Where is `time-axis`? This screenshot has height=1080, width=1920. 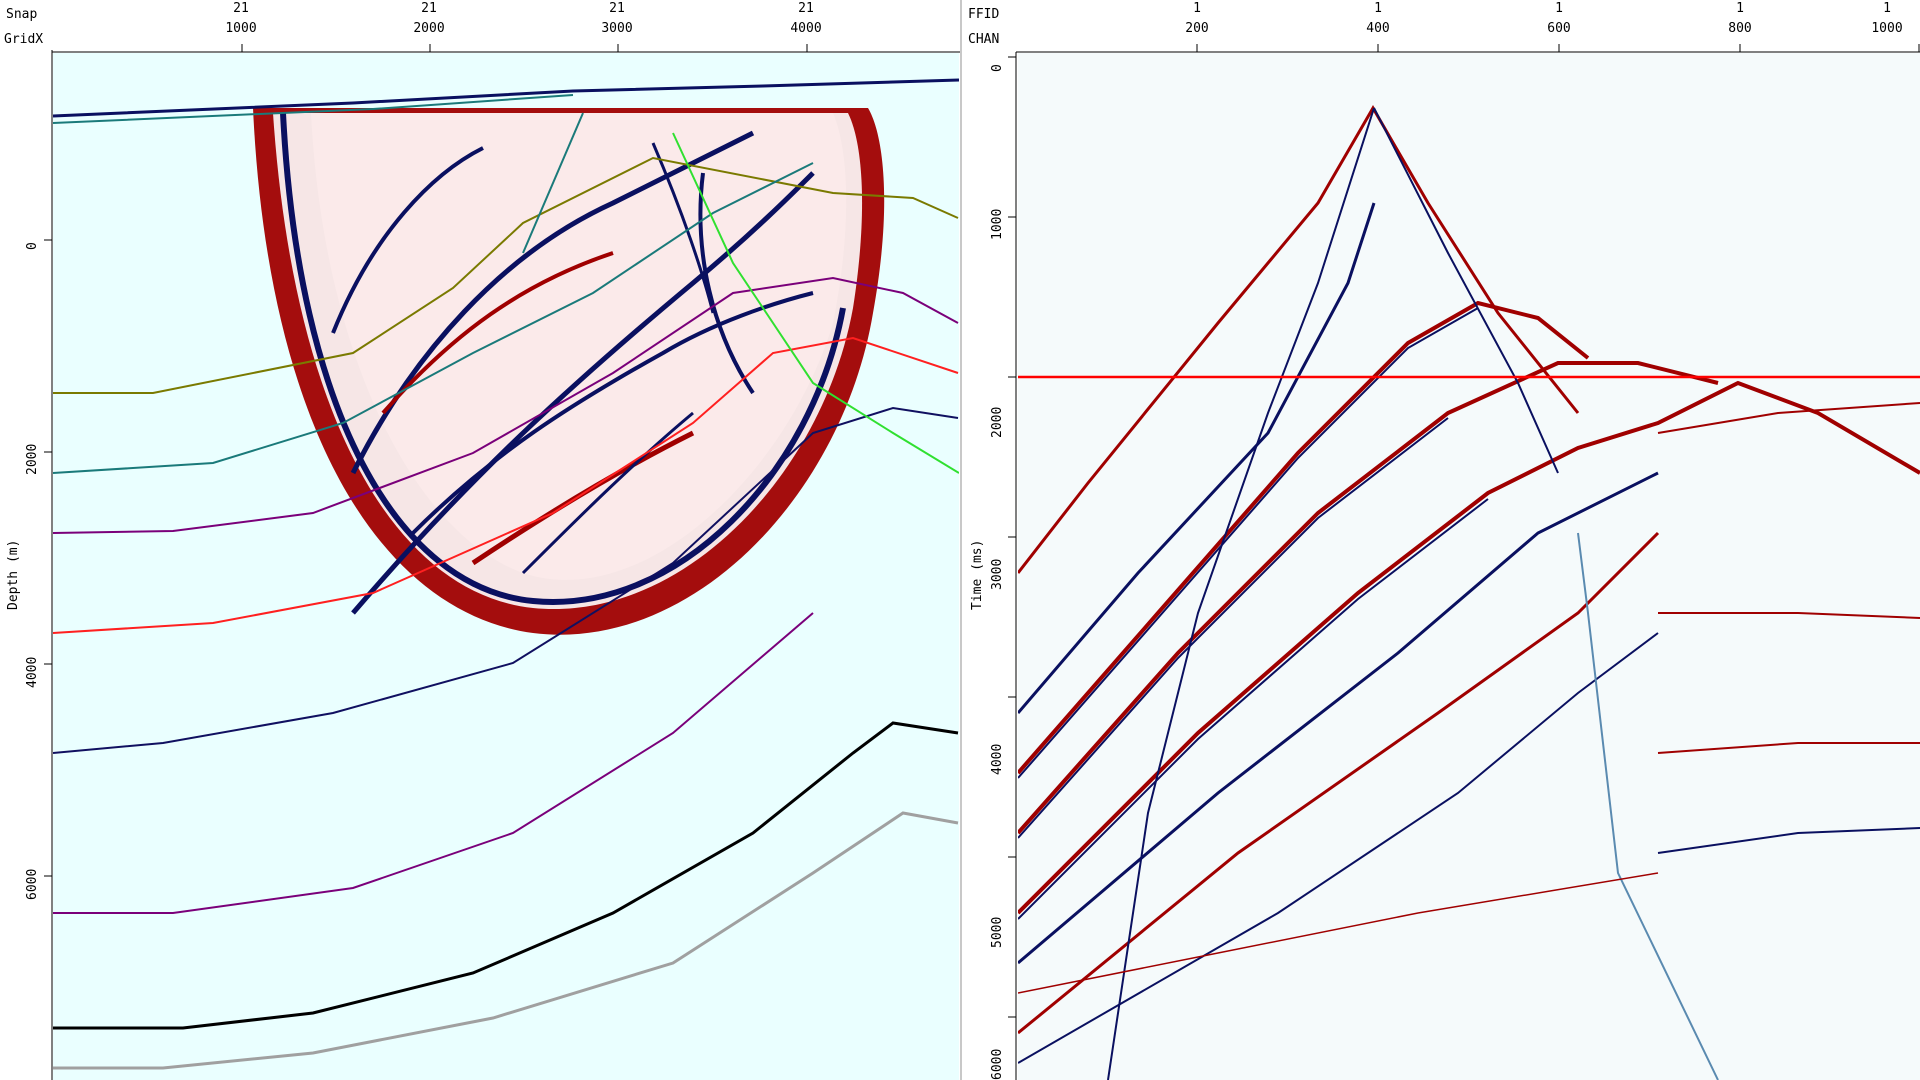 time-axis is located at coordinates (1012, 566).